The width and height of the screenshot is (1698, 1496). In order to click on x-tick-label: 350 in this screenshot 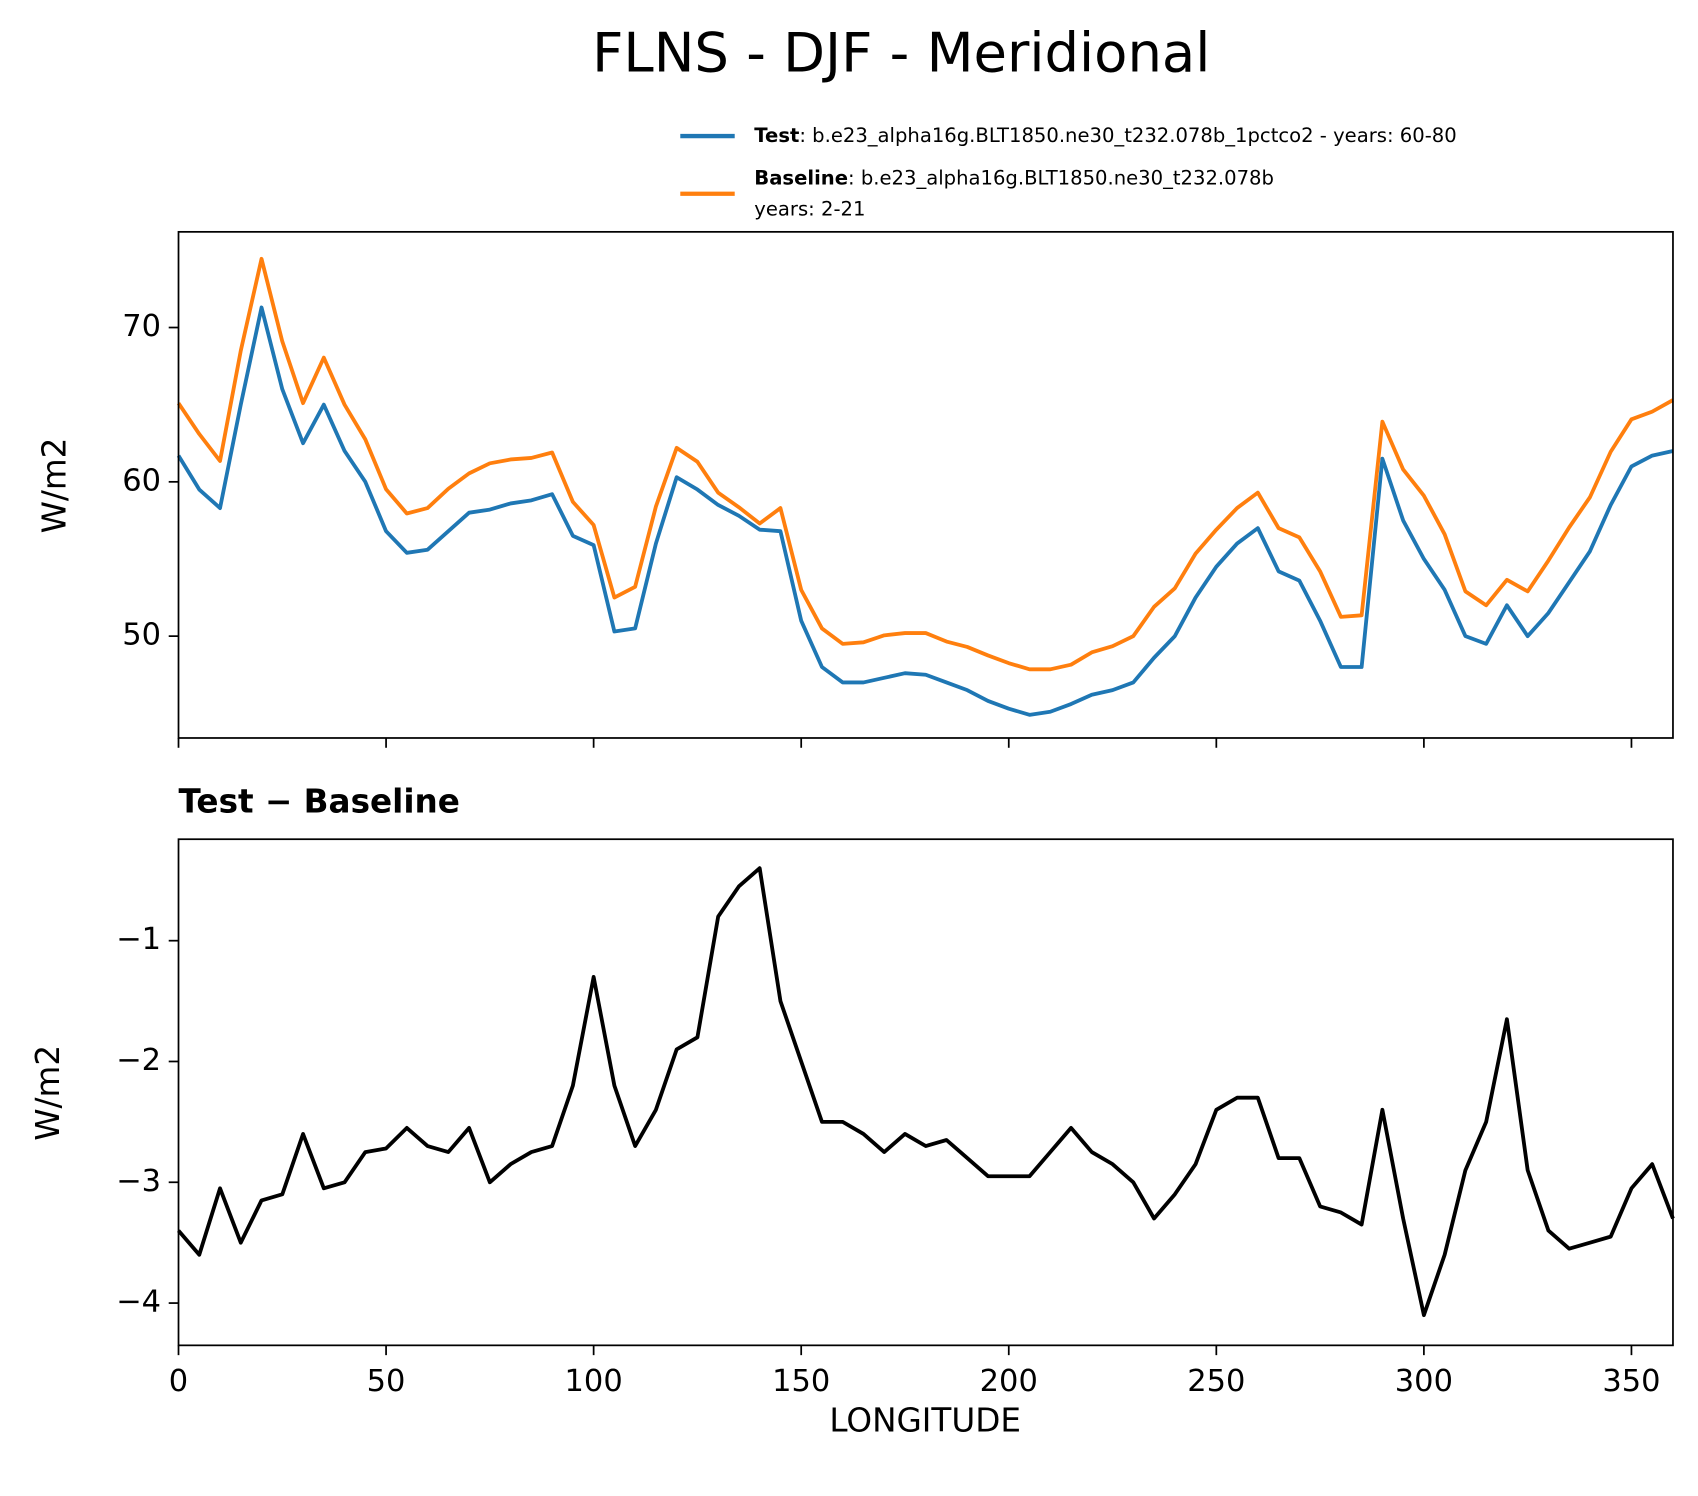, I will do `click(1631, 1381)`.